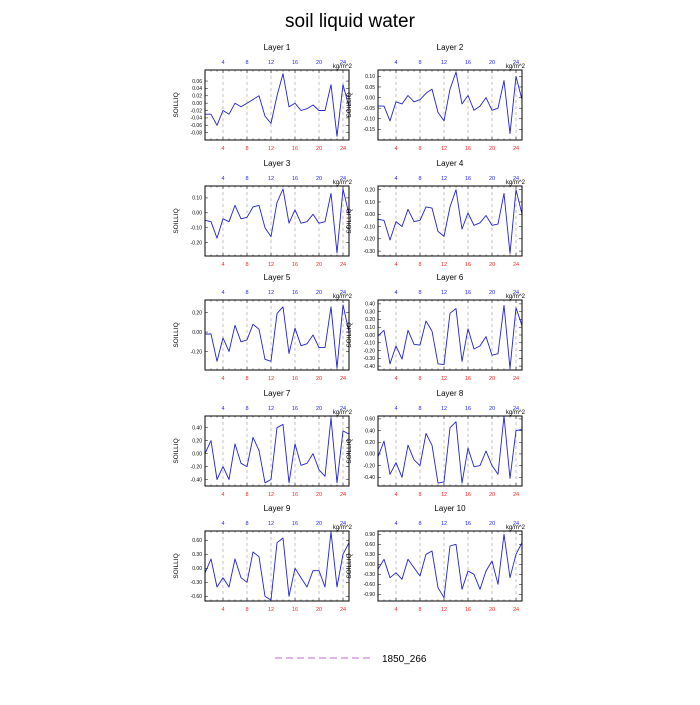 The width and height of the screenshot is (700, 705). What do you see at coordinates (277, 508) in the screenshot?
I see `panel-title: Layer 9` at bounding box center [277, 508].